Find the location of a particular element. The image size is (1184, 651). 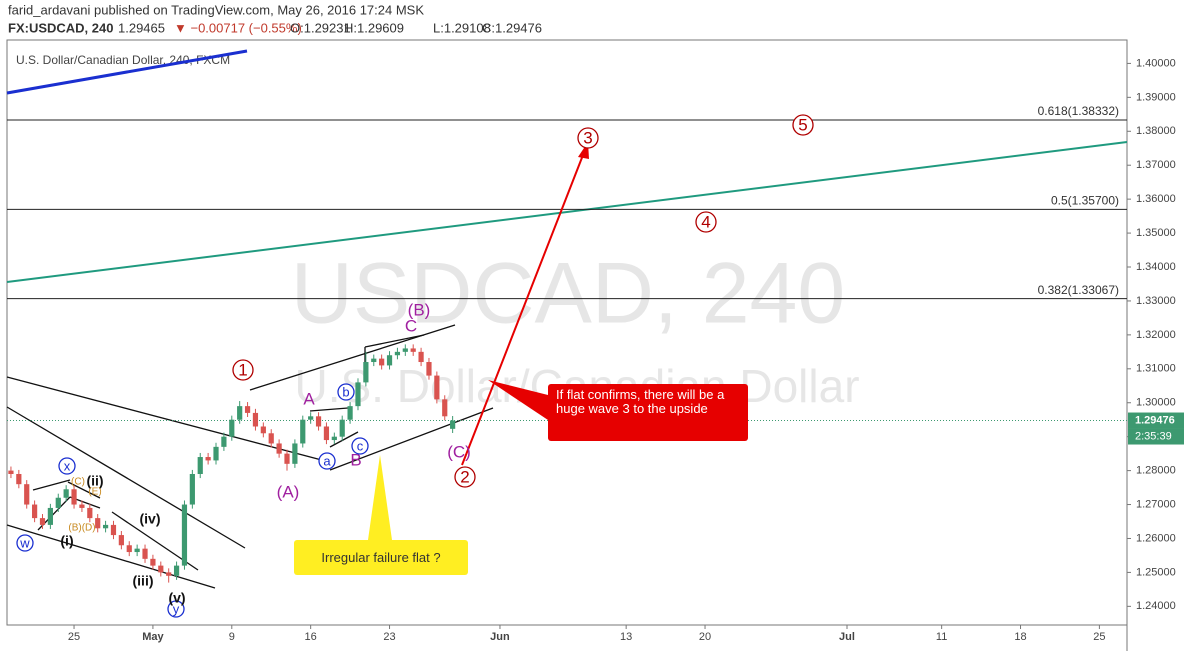

change: ▼ −0.00717 (−0.55%) is located at coordinates (238, 27).